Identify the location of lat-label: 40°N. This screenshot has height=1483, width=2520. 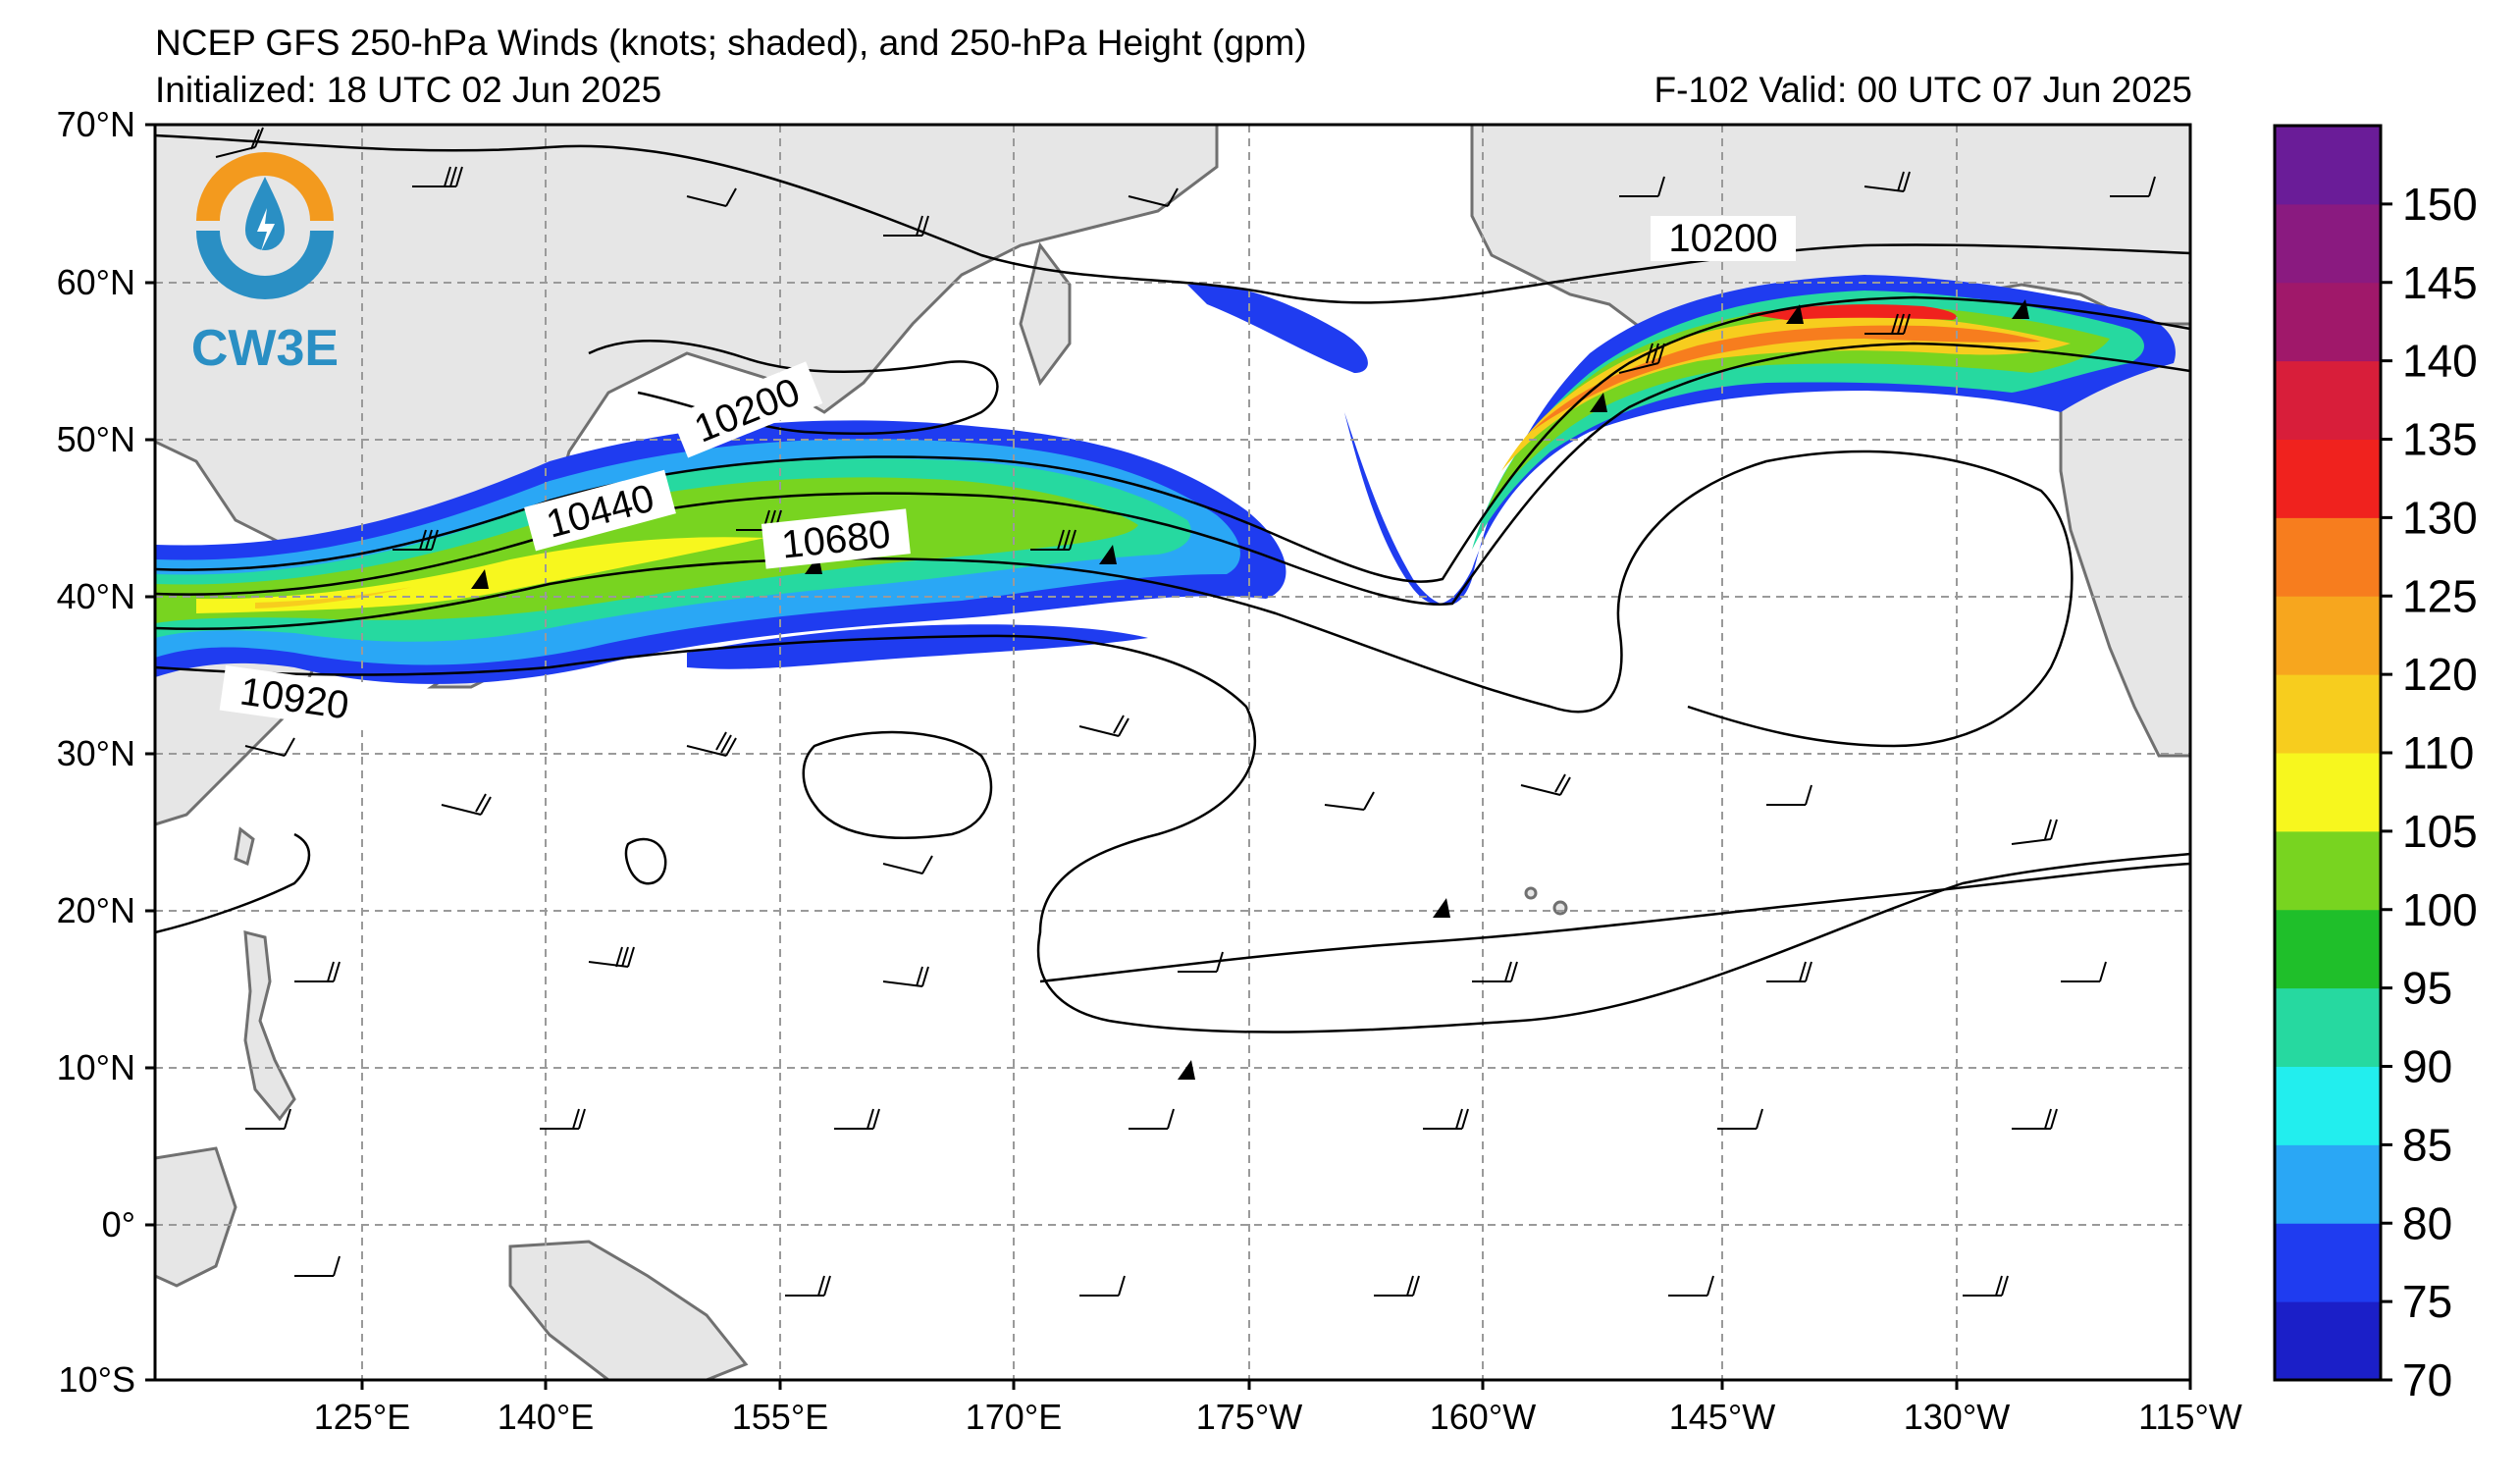
(96, 596).